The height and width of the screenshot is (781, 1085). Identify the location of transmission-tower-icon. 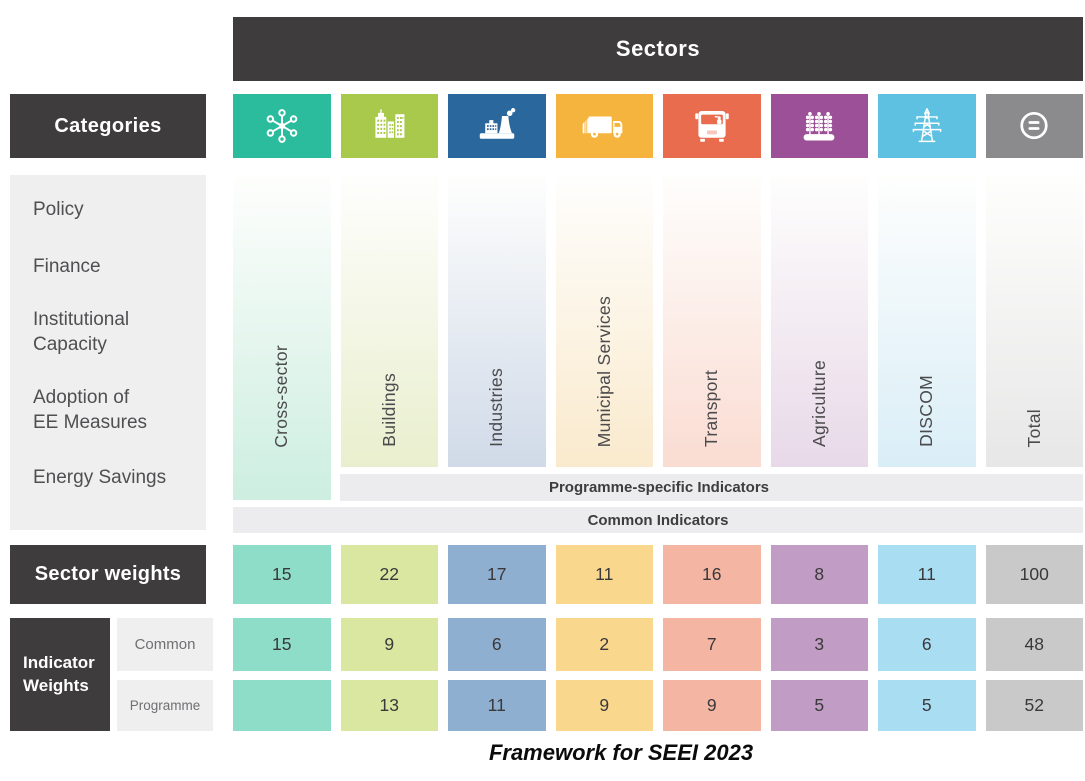
(927, 126).